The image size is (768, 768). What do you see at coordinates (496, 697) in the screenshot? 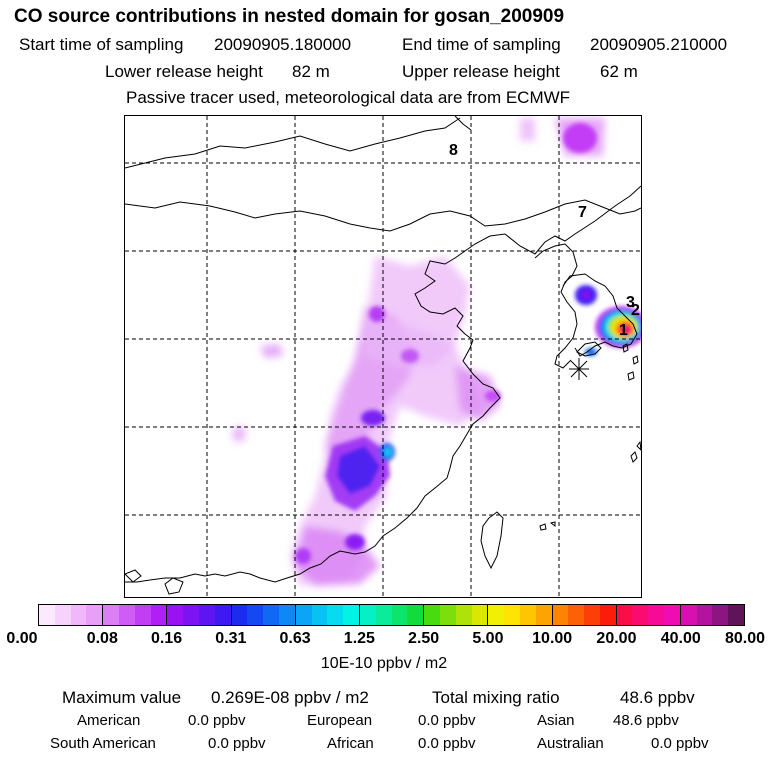
I see `total-mixing-label: Total mixing ratio` at bounding box center [496, 697].